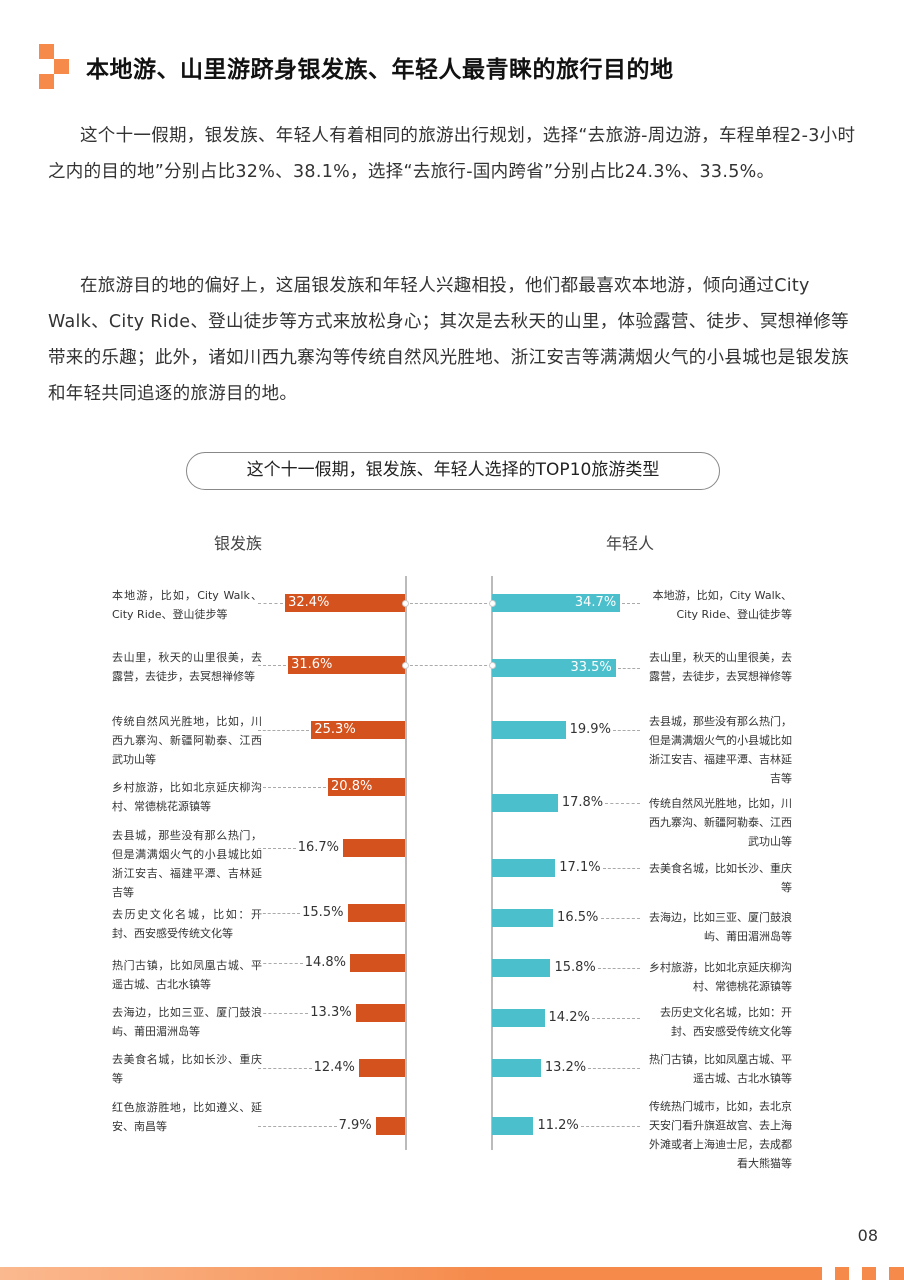 The height and width of the screenshot is (1280, 904). Describe the element at coordinates (187, 1117) in the screenshot. I see `category-label: 红色旅游胜地，比如遵义、延安、南昌等` at that location.